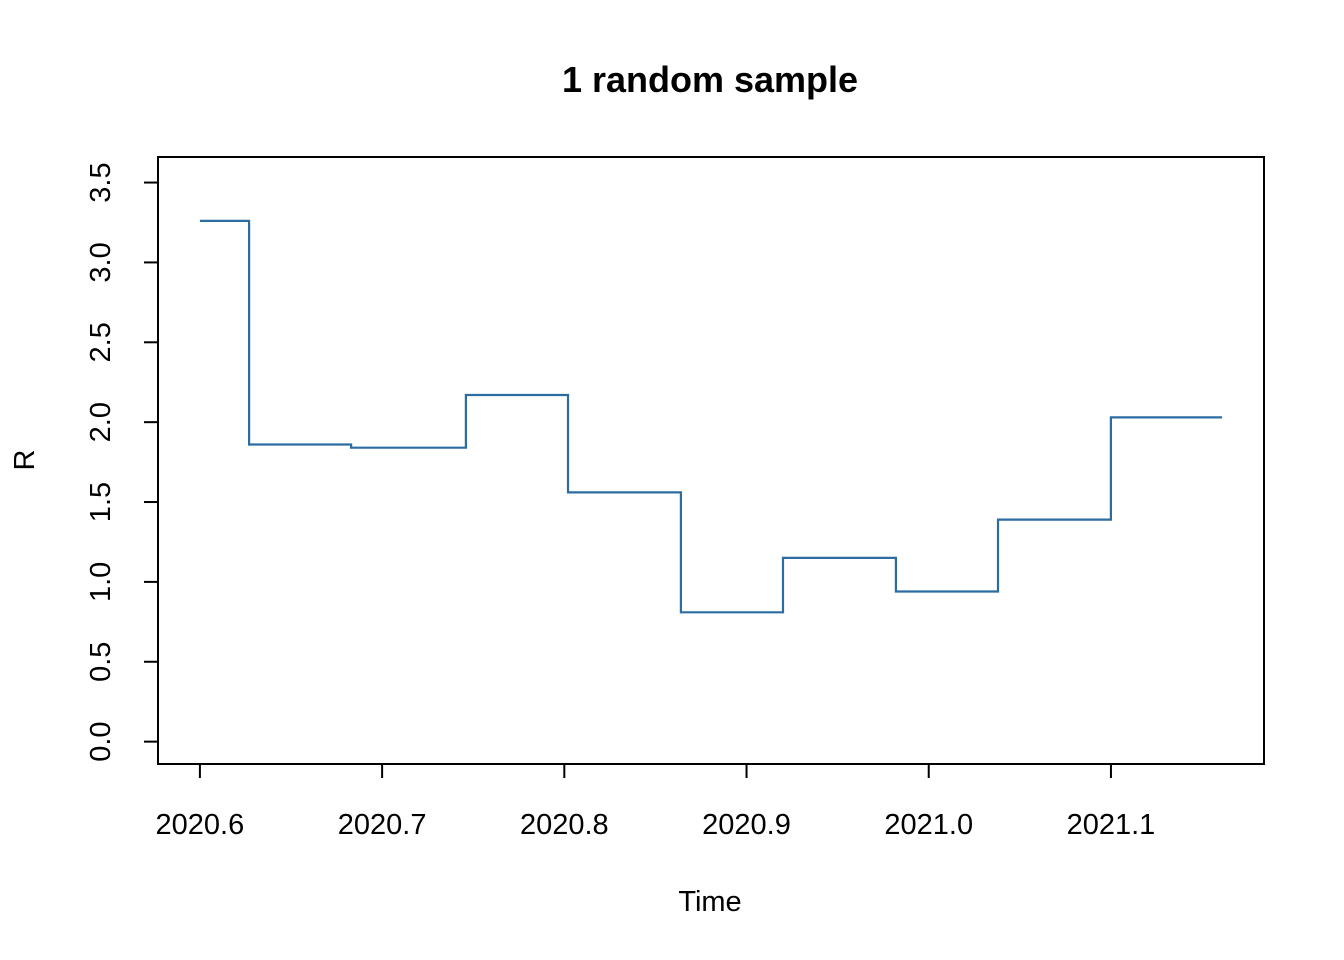  What do you see at coordinates (101, 582) in the screenshot?
I see `y-tick-label: 1.0` at bounding box center [101, 582].